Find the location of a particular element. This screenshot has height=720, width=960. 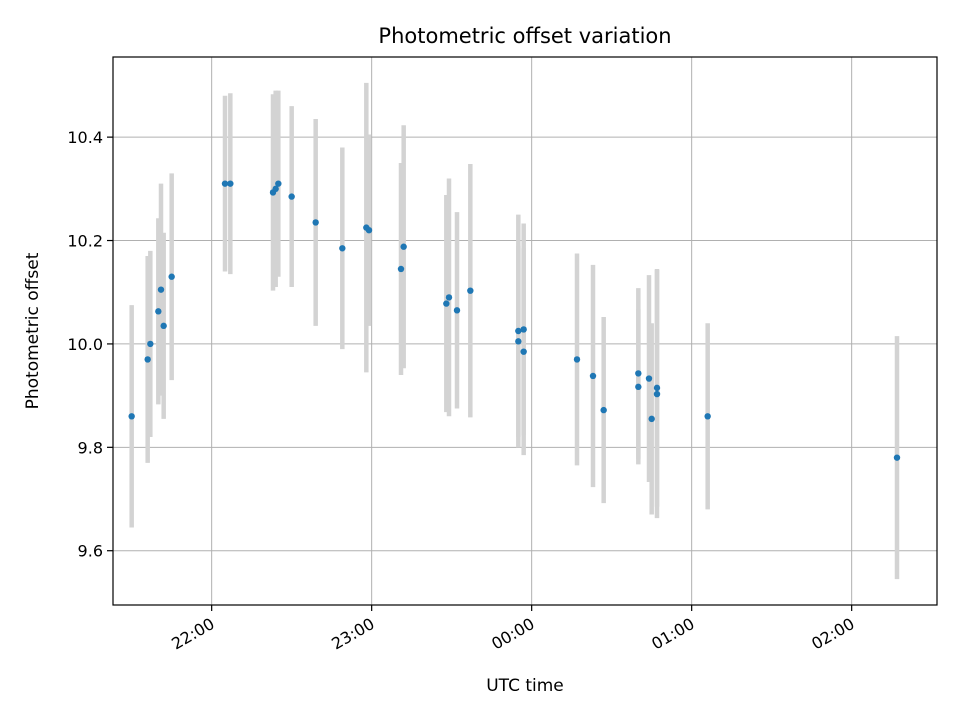

x-axis-label: UTC time is located at coordinates (525, 686).